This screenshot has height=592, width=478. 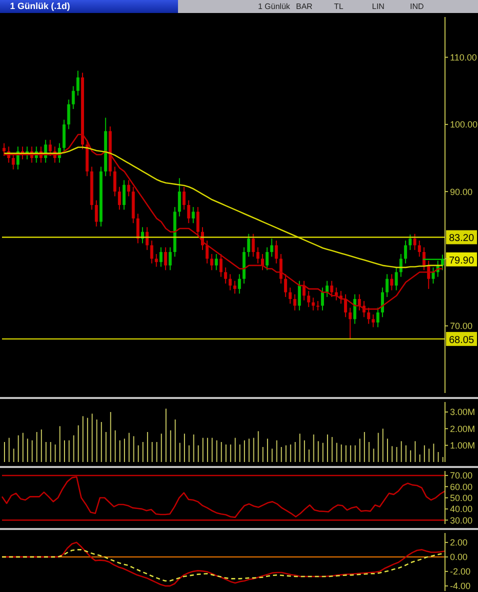 What do you see at coordinates (304, 7) in the screenshot?
I see `text: BAR` at bounding box center [304, 7].